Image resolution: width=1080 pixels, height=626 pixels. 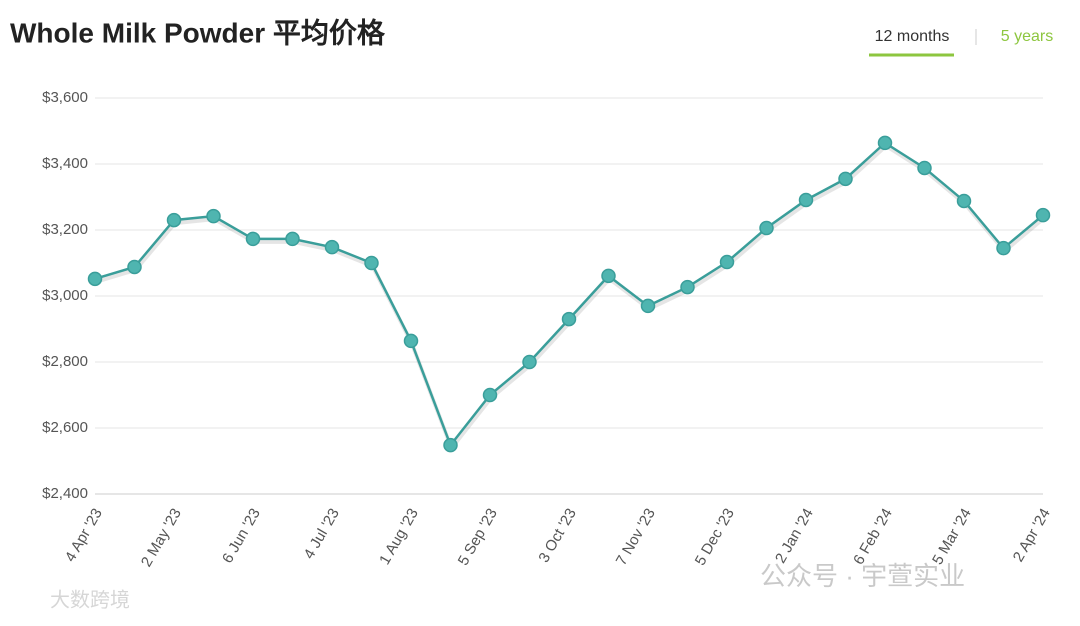 What do you see at coordinates (1032, 534) in the screenshot?
I see `x-tick-label: 2 Apr '24` at bounding box center [1032, 534].